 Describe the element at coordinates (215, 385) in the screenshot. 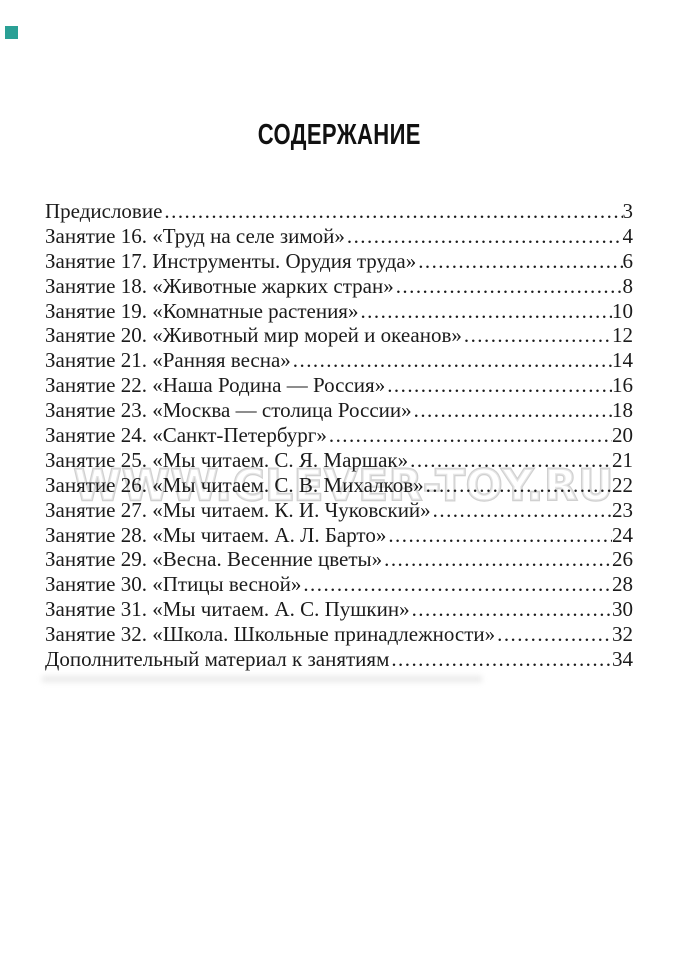

I see `toc-entry-title: Занятие 22. «Наша Родина — Россия»` at that location.